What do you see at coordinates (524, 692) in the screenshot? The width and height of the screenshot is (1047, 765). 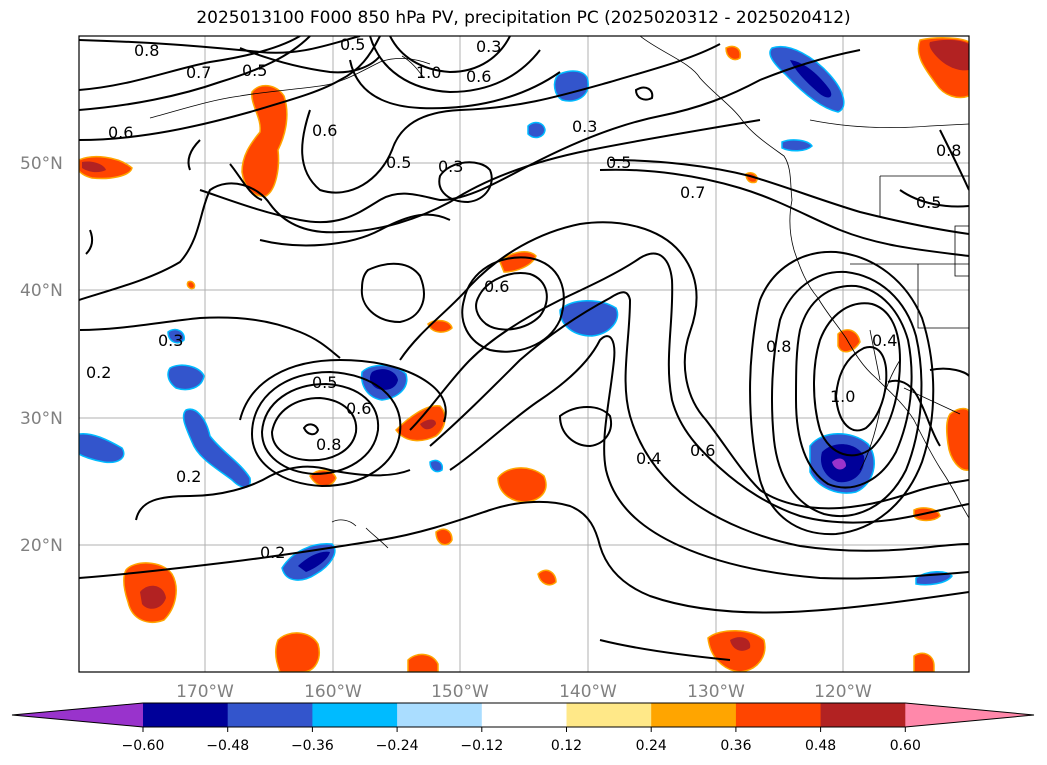 I see `longitude-labels: 170°W 160°W 150°W 140°W 130°W 120°W` at bounding box center [524, 692].